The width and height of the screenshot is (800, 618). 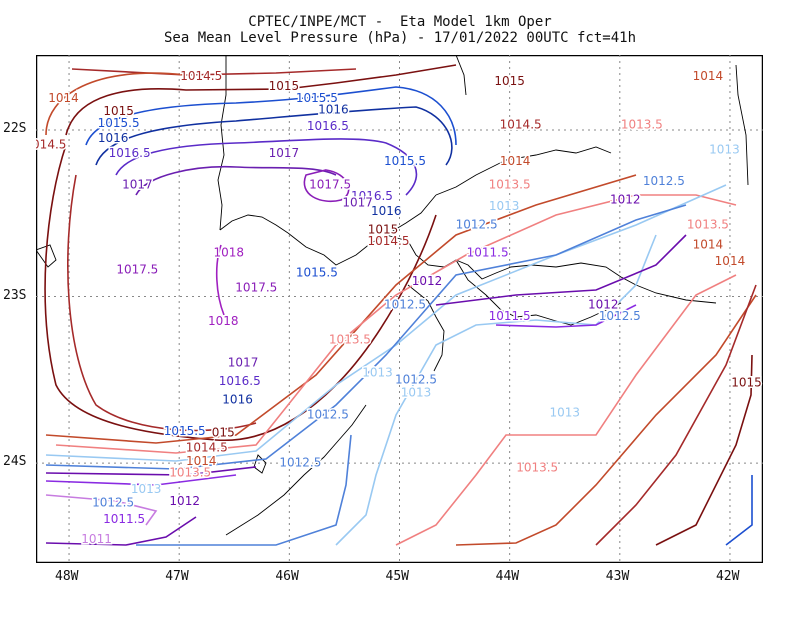 I want to click on y-tick-label: 24S, so click(x=15, y=462).